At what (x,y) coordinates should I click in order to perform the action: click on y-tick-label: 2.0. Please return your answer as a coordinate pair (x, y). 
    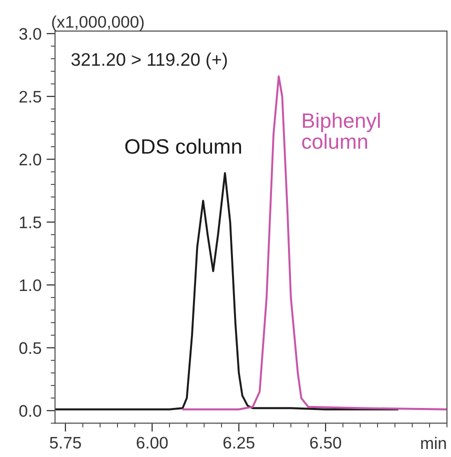
    Looking at the image, I should click on (31, 160).